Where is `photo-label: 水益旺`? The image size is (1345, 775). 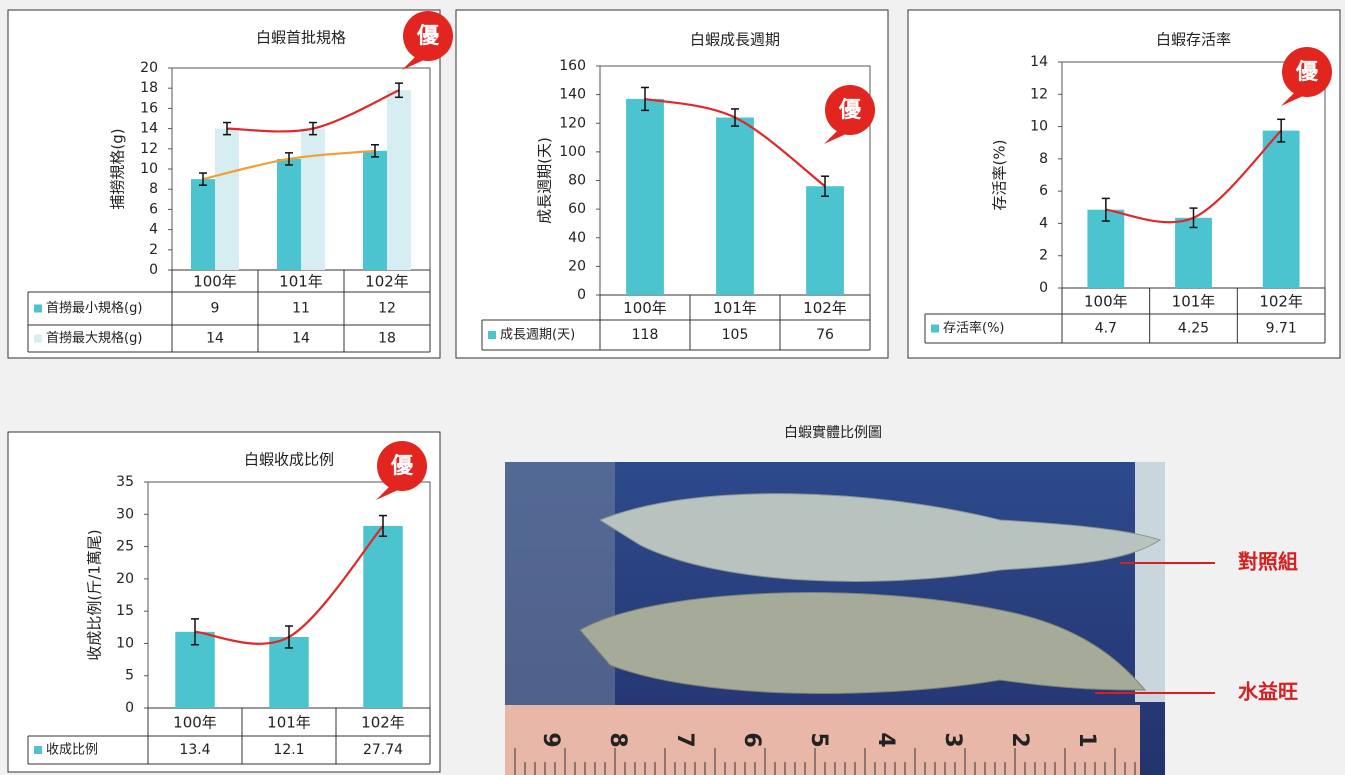 photo-label: 水益旺 is located at coordinates (1268, 692).